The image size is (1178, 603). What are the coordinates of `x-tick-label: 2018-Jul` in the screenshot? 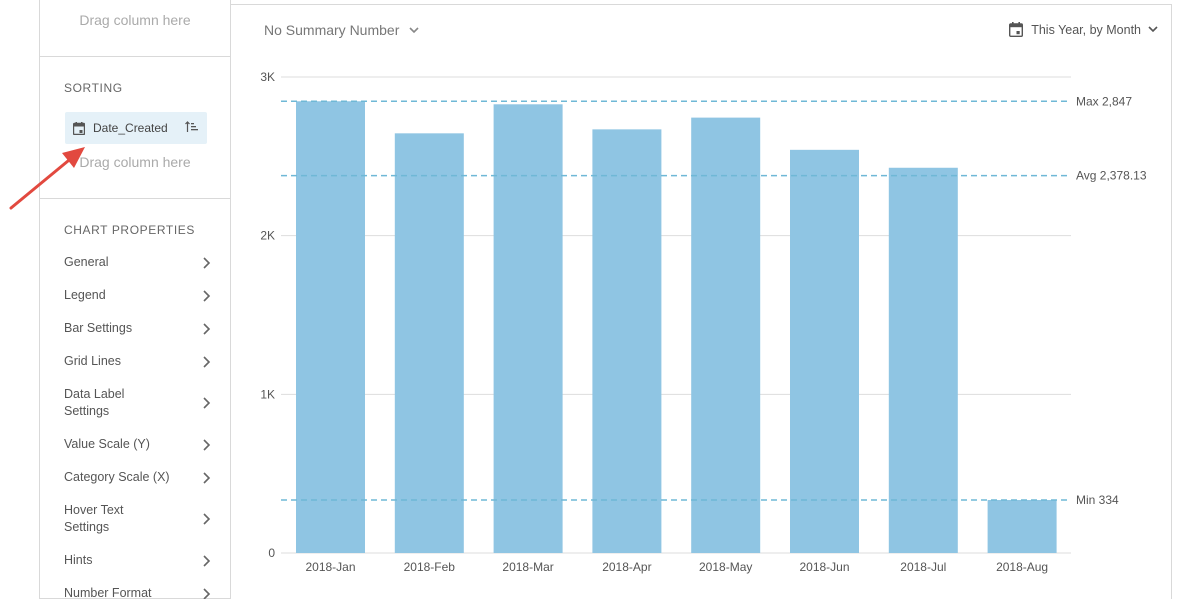 It's located at (923, 567).